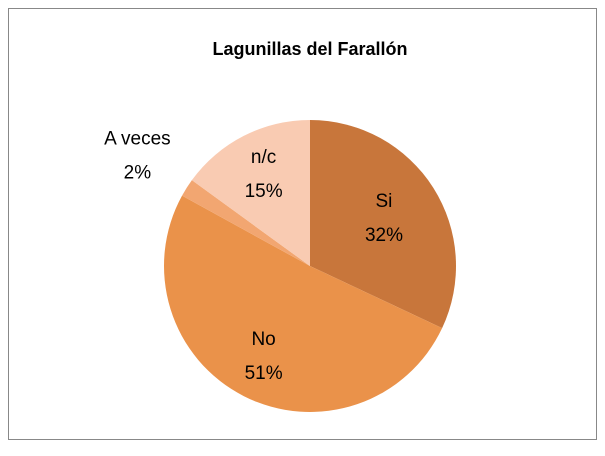  I want to click on slice-value-label: 15%, so click(264, 191).